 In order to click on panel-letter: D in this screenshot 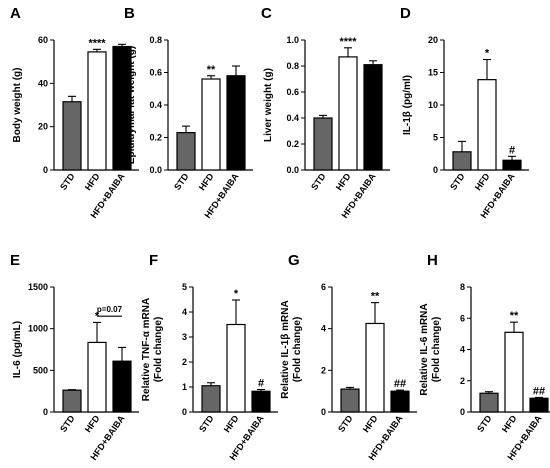, I will do `click(405, 13)`.